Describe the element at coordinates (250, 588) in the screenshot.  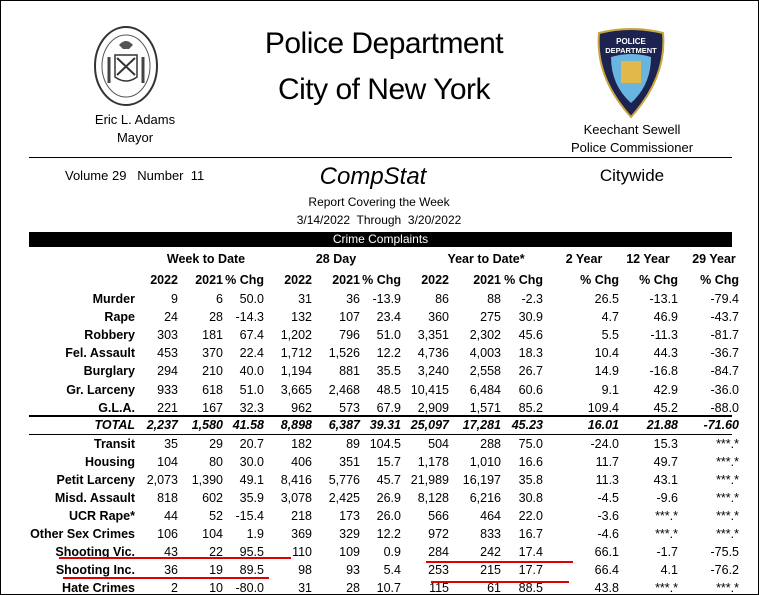
I see `table-cell: -80.0` at that location.